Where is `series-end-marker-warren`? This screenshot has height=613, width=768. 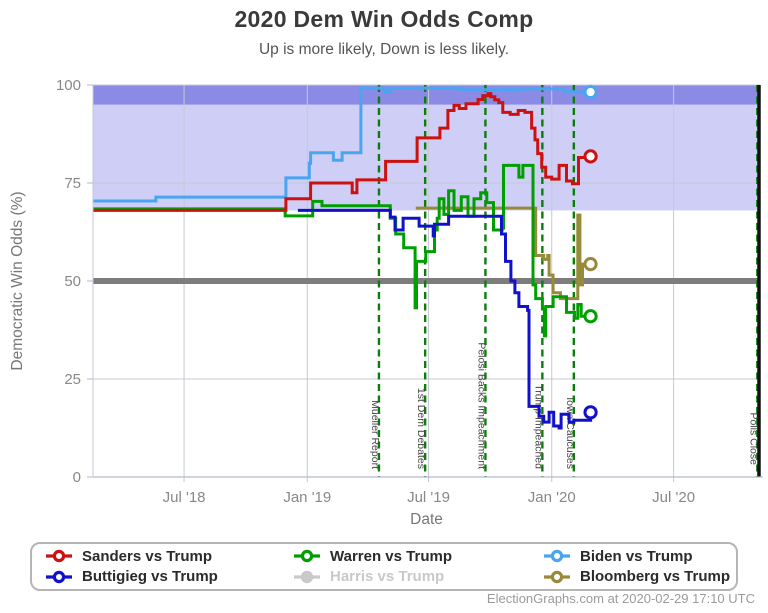 series-end-marker-warren is located at coordinates (590, 316).